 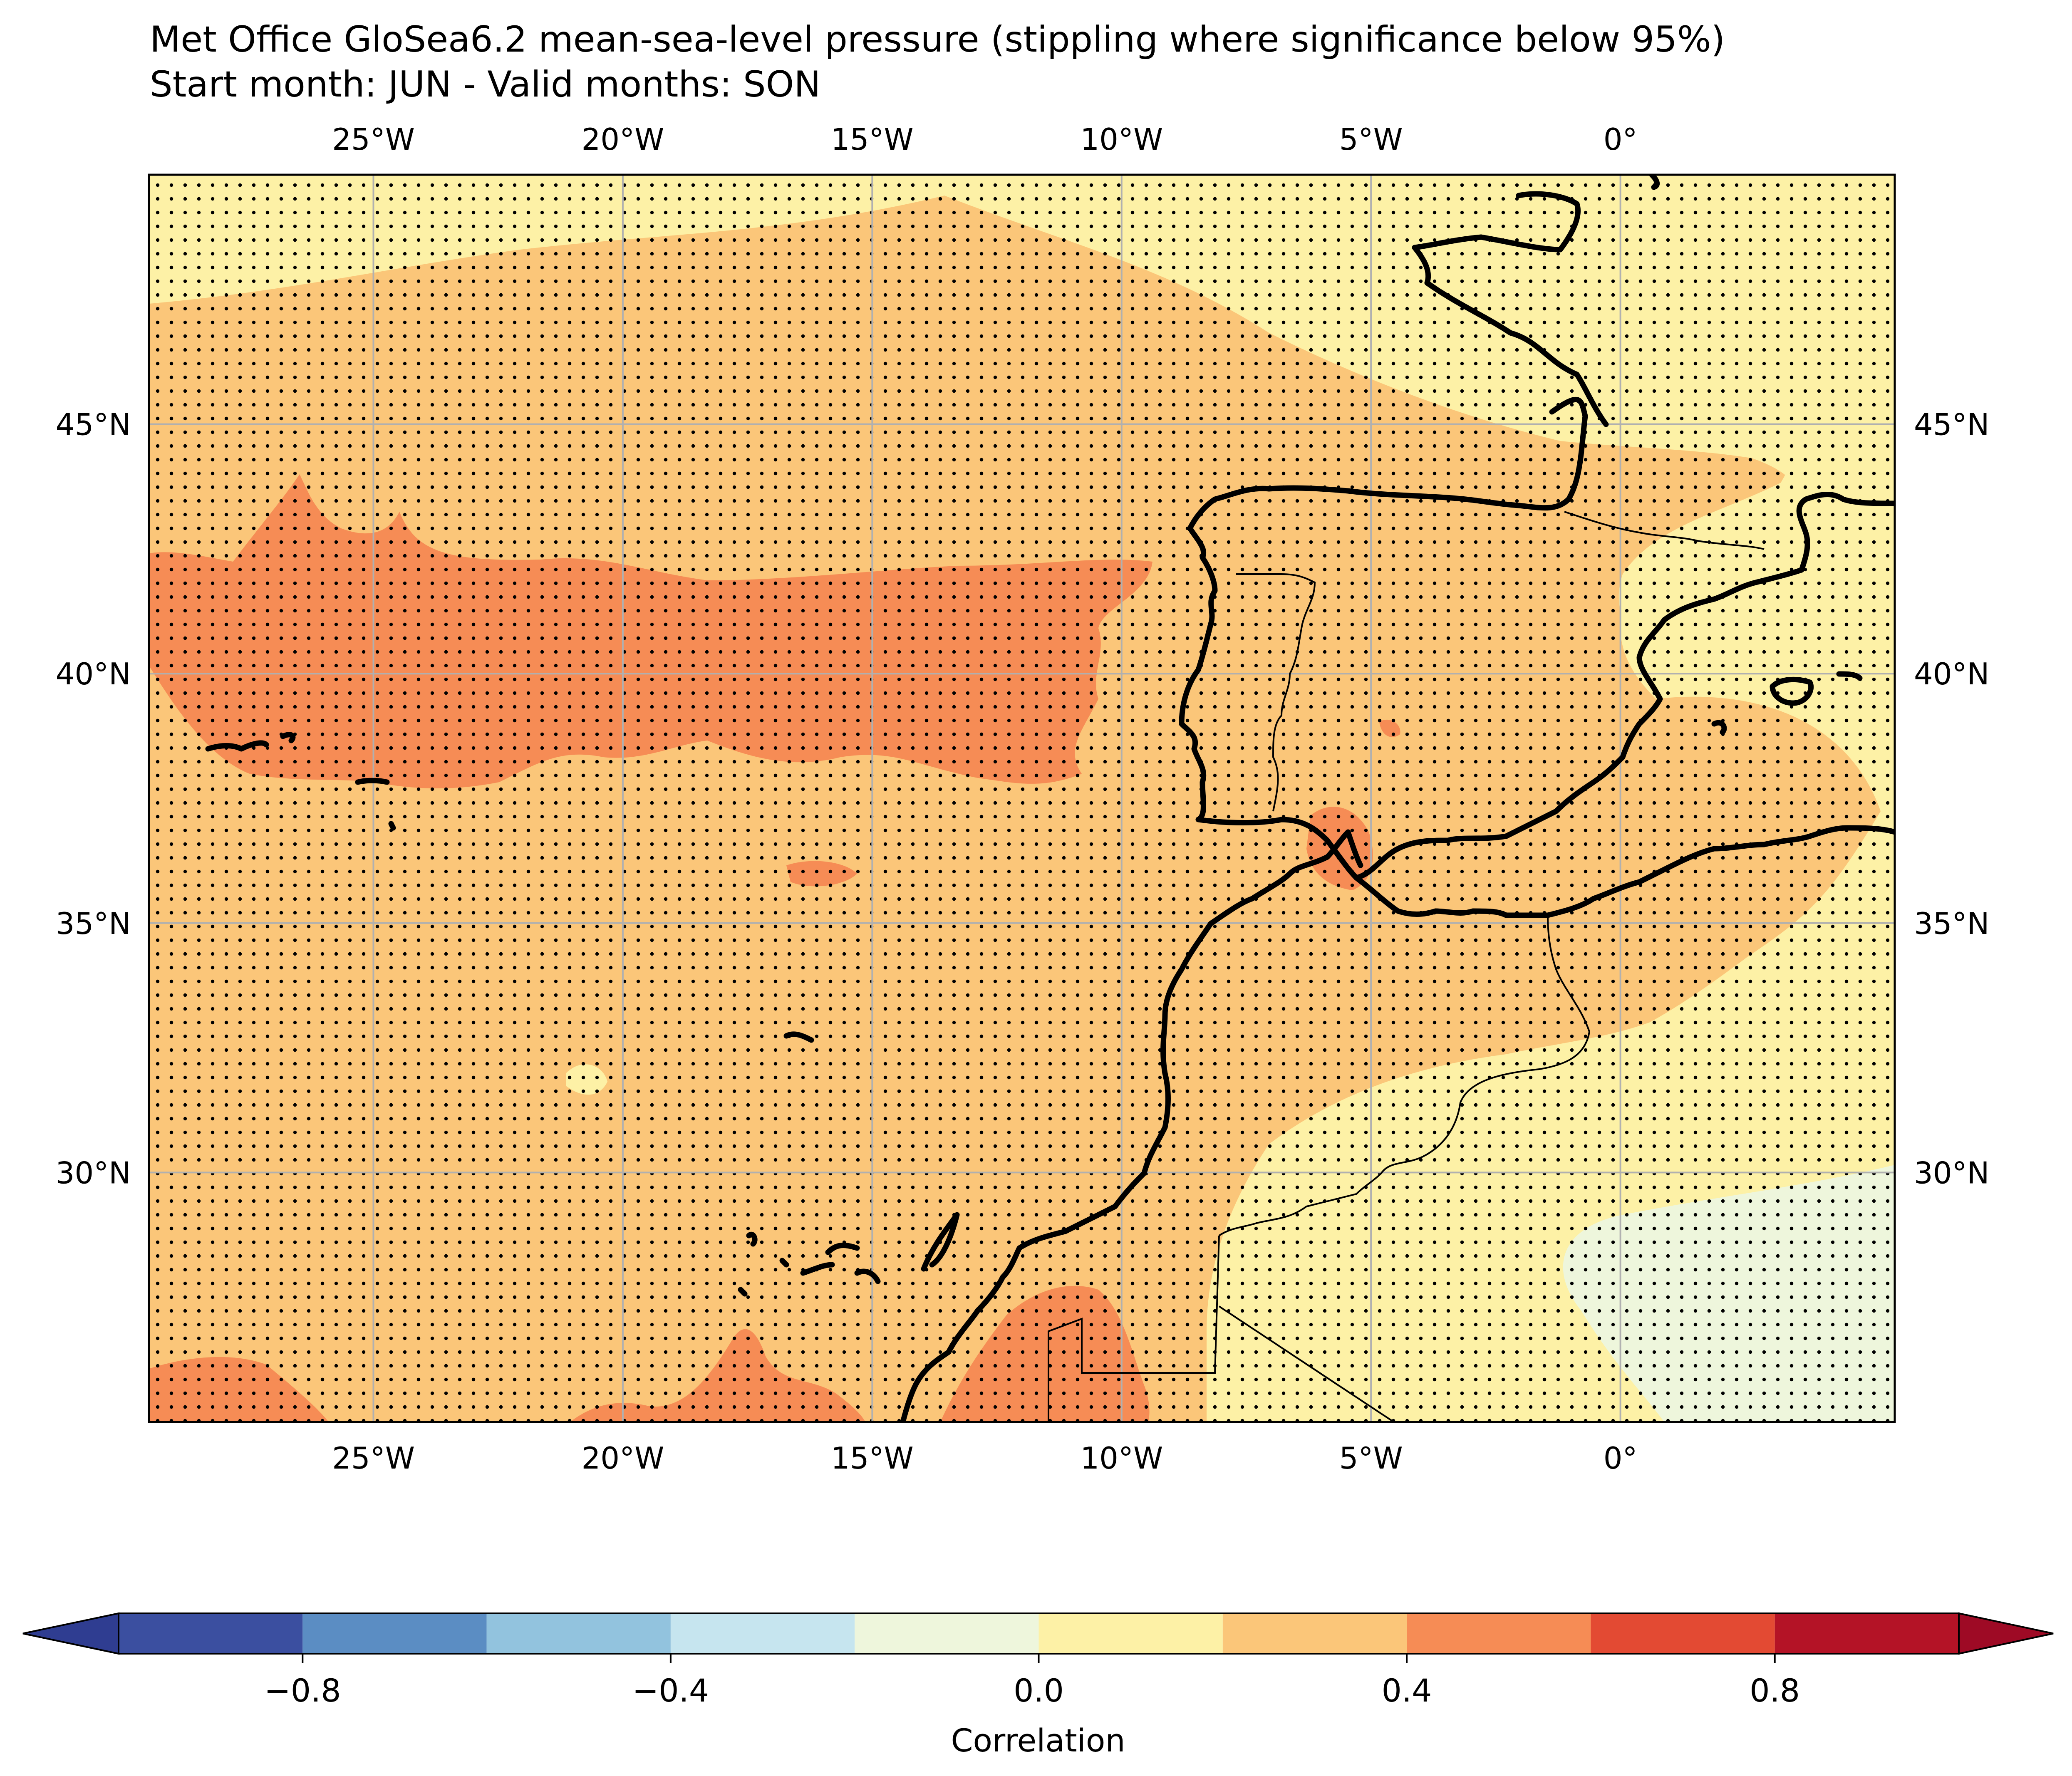 I want to click on chart-subtitle: Start month: JUN - Valid months: SON, so click(x=485, y=84).